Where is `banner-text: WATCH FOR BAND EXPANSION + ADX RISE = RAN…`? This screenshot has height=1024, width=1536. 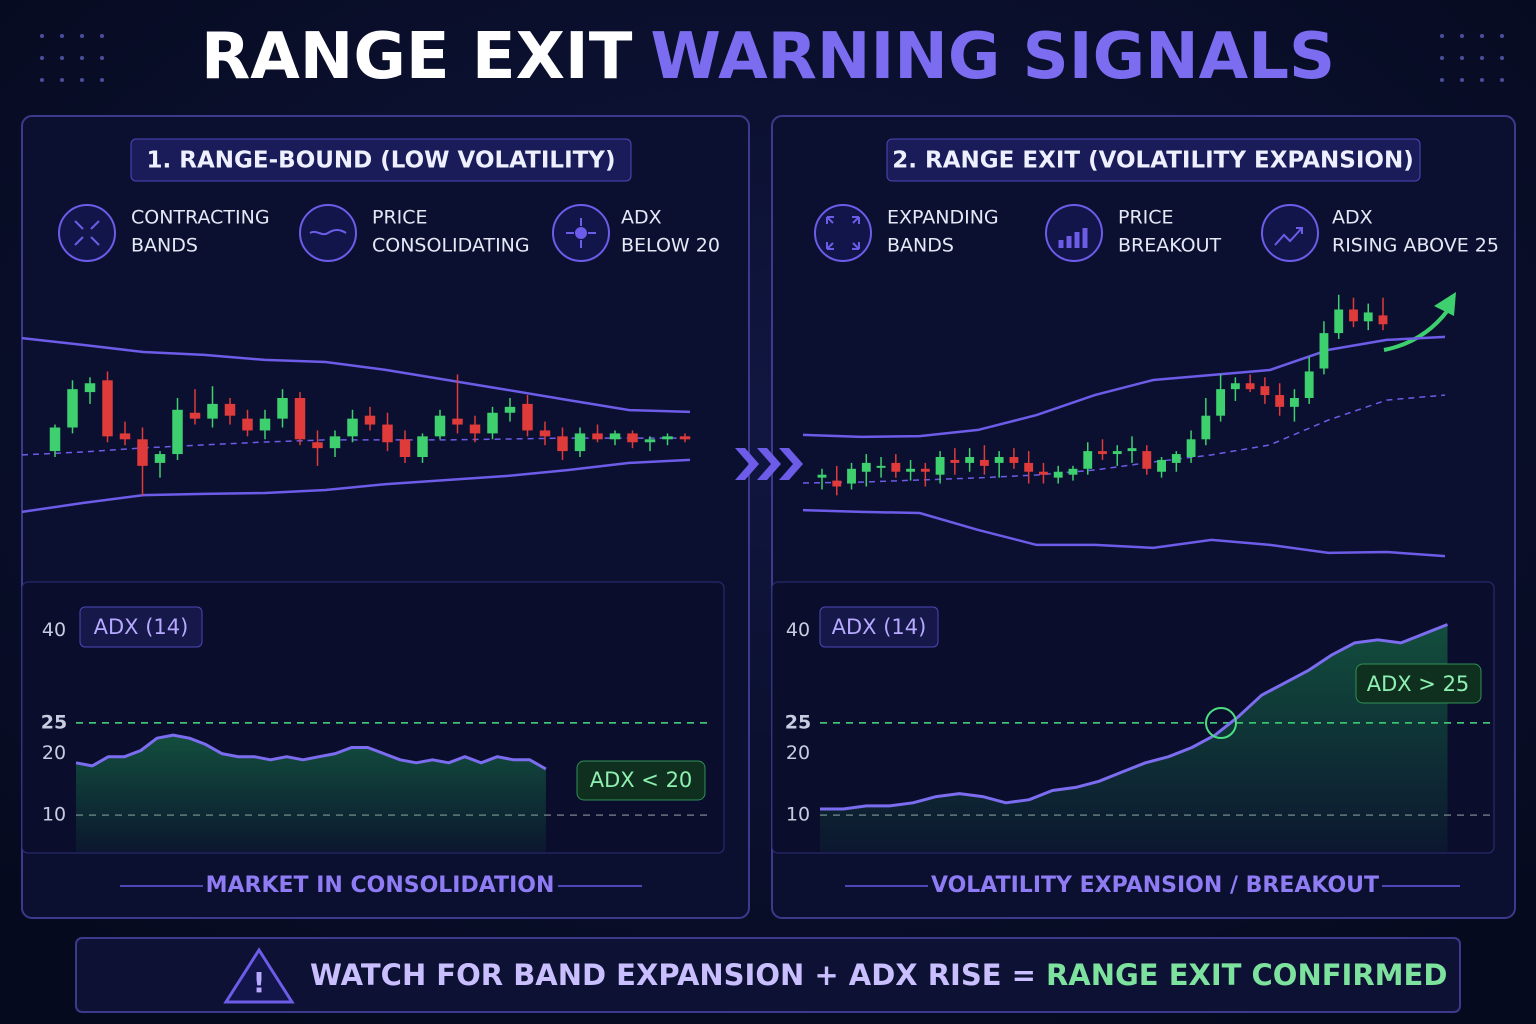 banner-text: WATCH FOR BAND EXPANSION + ADX RISE = RAN… is located at coordinates (878, 975).